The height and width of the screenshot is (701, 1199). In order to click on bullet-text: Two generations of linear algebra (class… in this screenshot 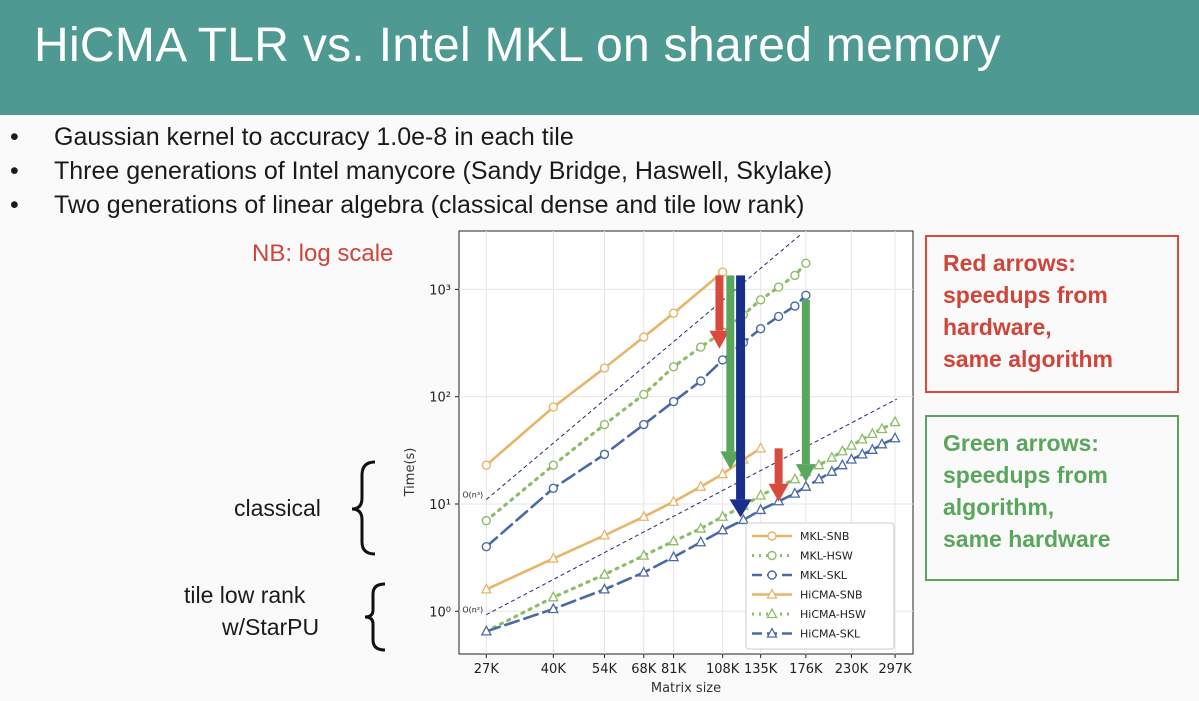, I will do `click(429, 205)`.